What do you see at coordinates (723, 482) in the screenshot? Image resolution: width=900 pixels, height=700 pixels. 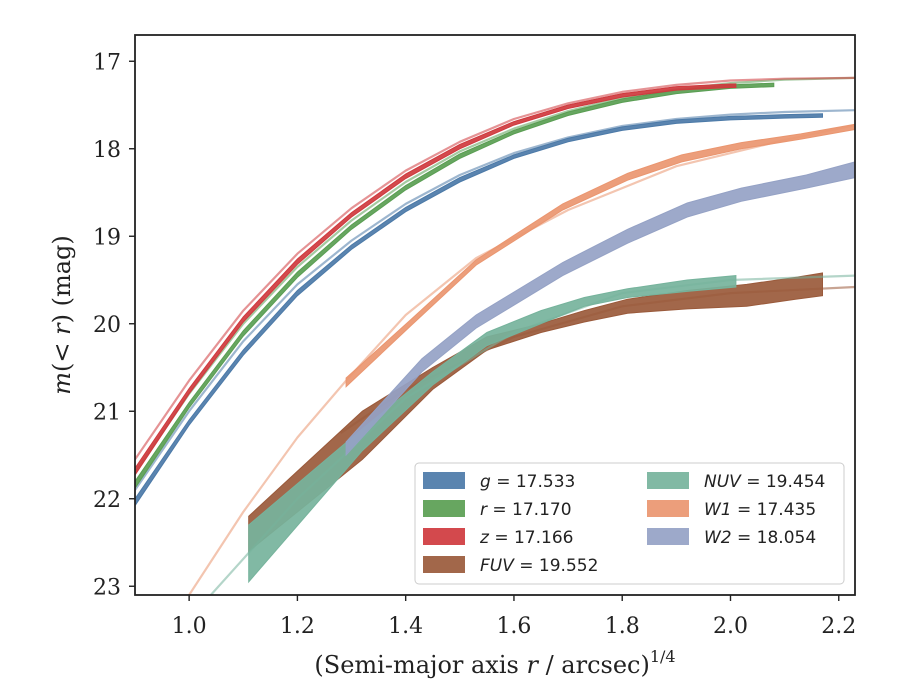 I see `legend-label-symbol: NUV` at bounding box center [723, 482].